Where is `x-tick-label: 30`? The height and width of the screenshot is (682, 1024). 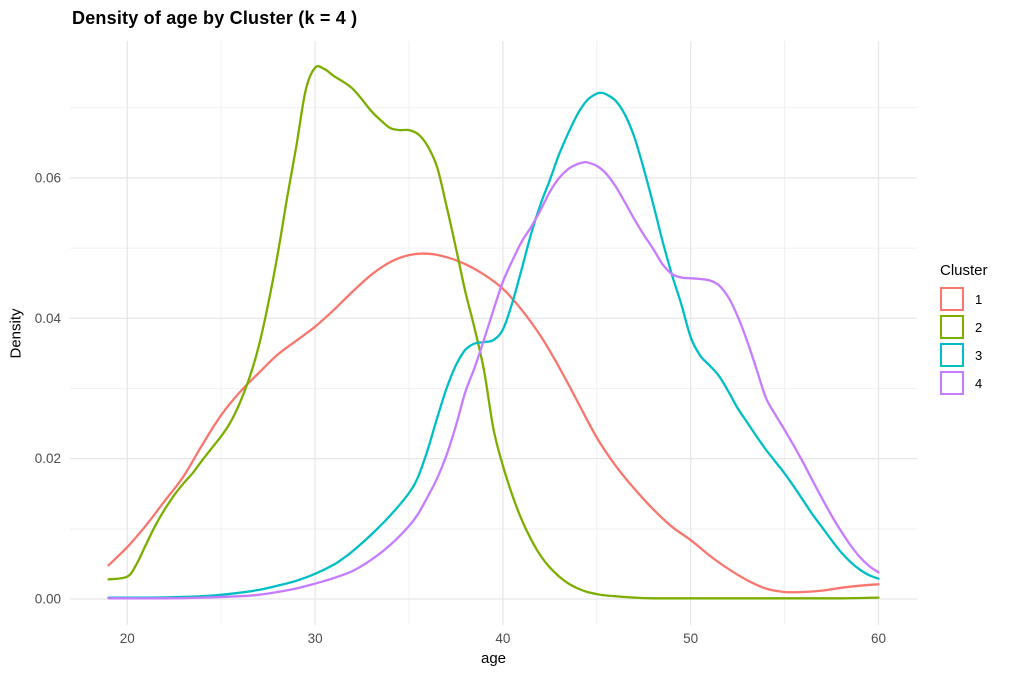
x-tick-label: 30 is located at coordinates (315, 638).